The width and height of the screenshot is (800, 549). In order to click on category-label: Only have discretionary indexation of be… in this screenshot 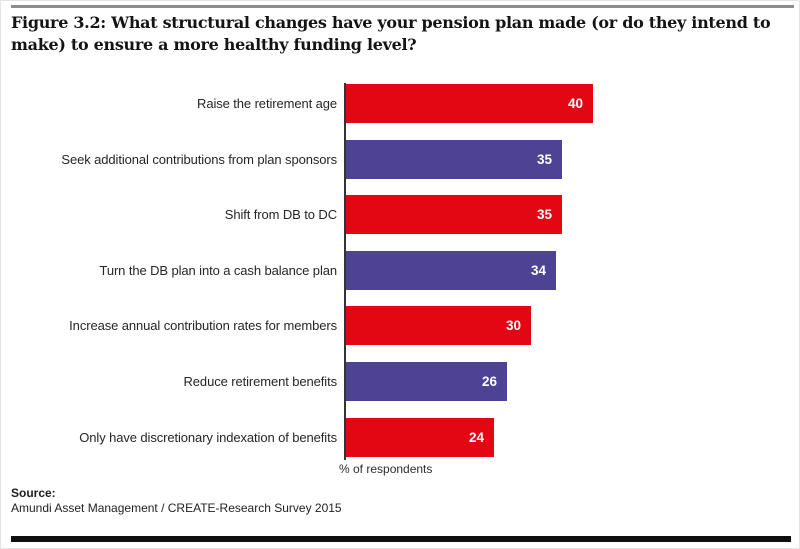, I will do `click(208, 437)`.